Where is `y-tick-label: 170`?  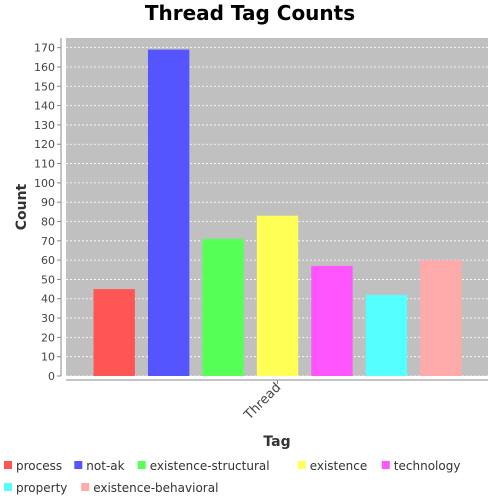 y-tick-label: 170 is located at coordinates (44, 48).